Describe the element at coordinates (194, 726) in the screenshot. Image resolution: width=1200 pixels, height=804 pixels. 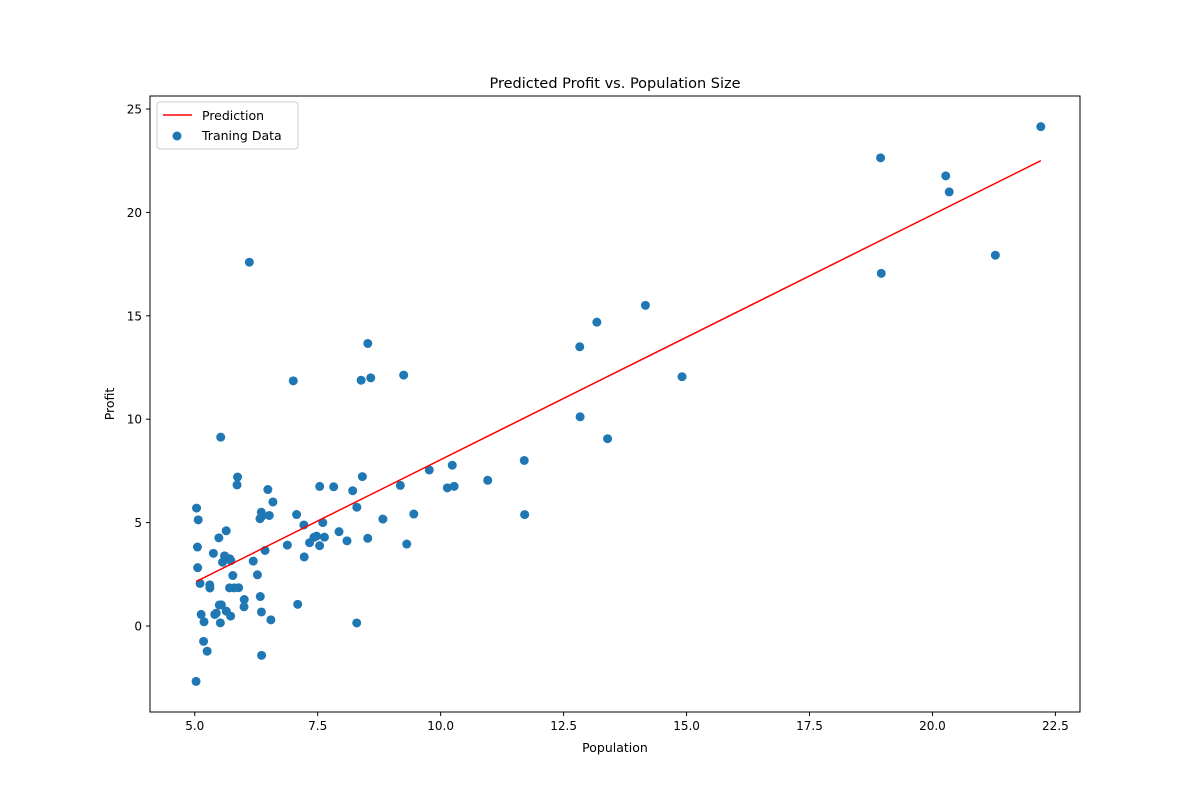
I see `x-tick-label: 5.0` at that location.